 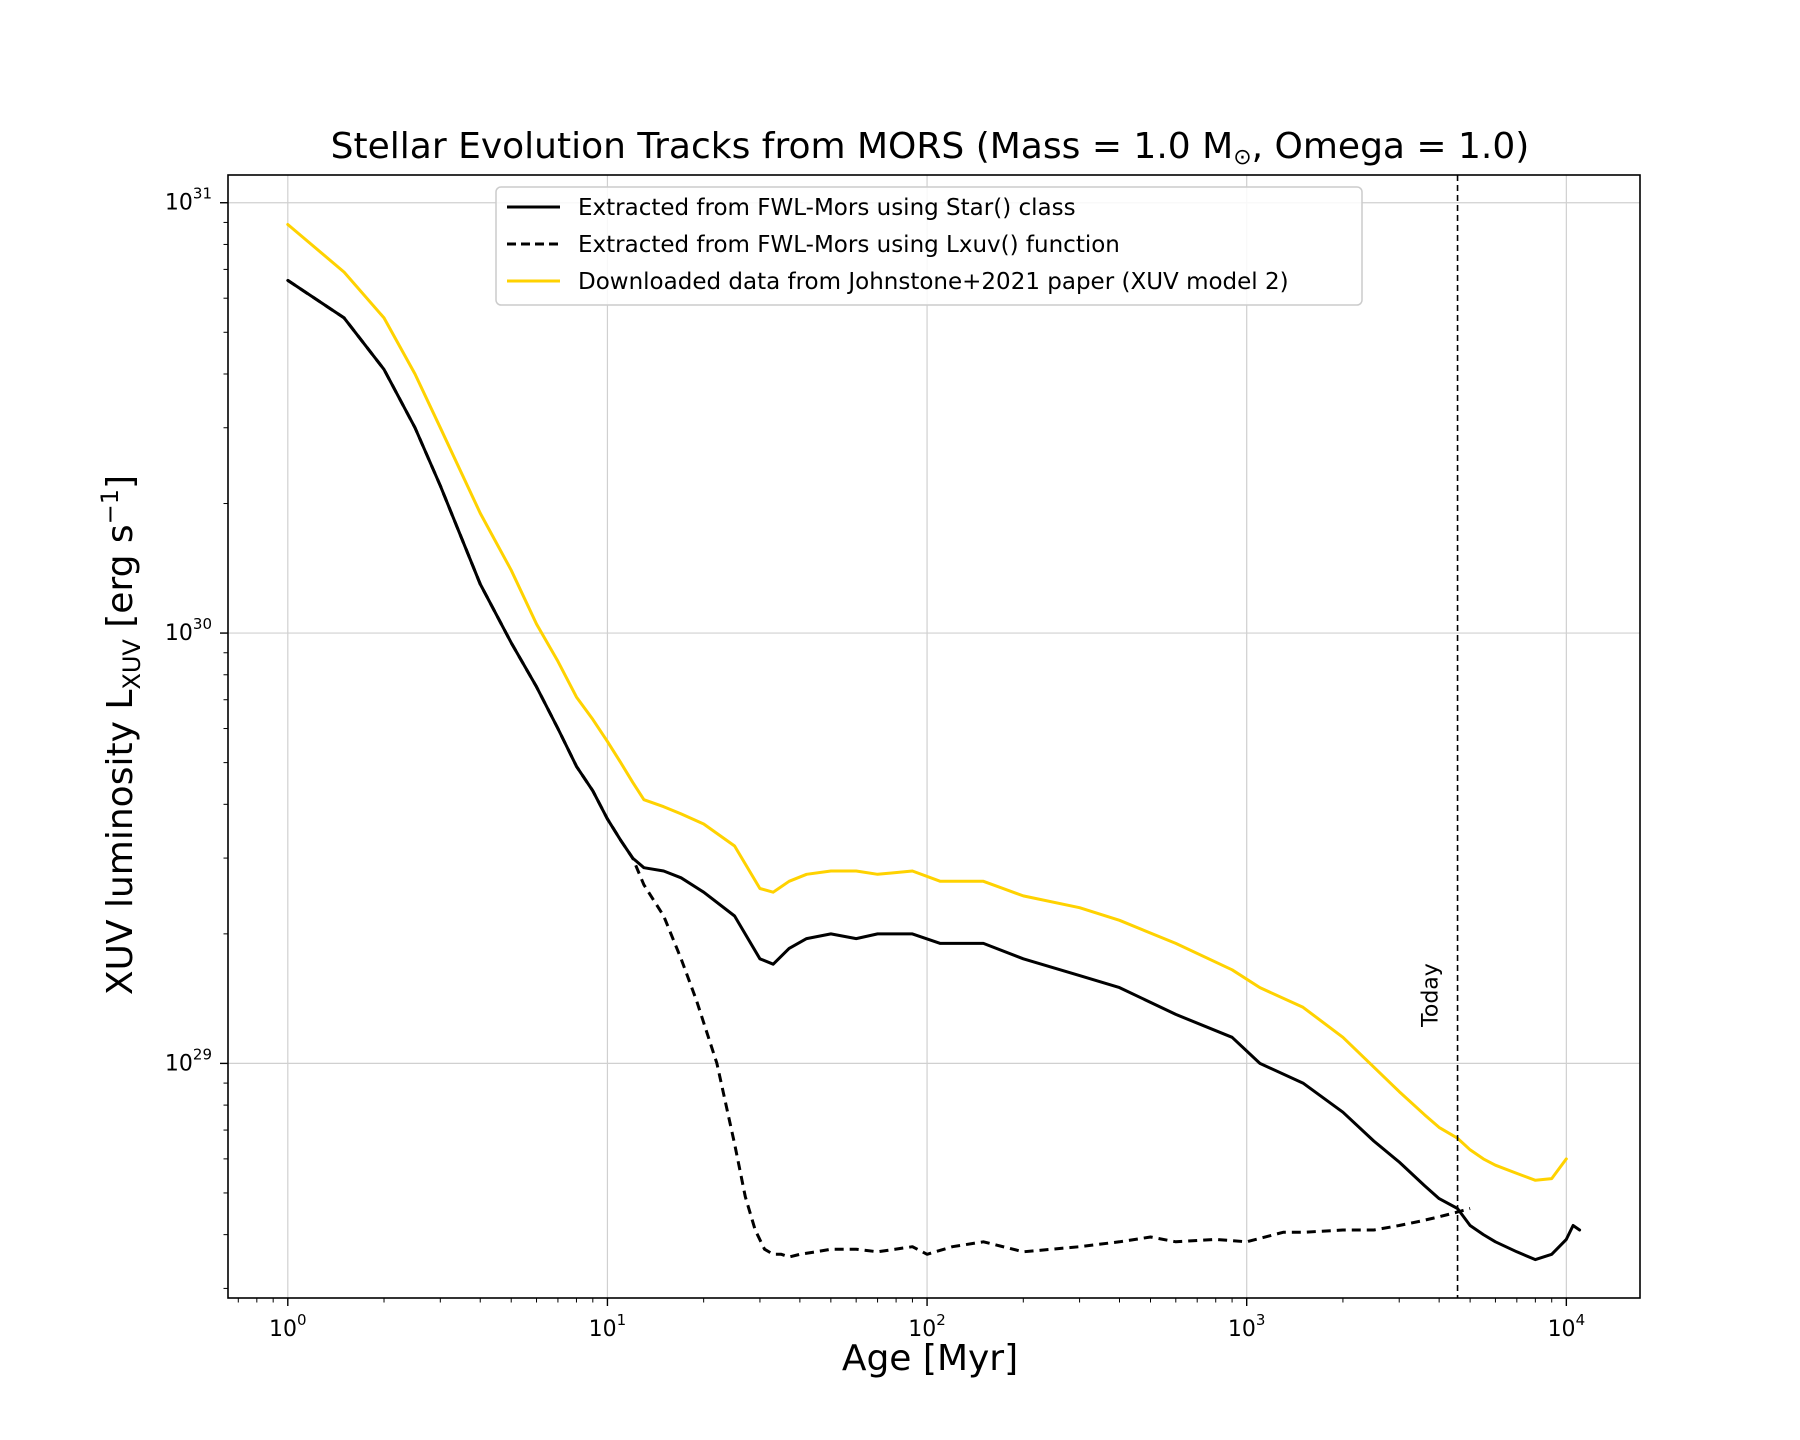 What do you see at coordinates (930, 1358) in the screenshot?
I see `x-axis-label: Age [Myr]` at bounding box center [930, 1358].